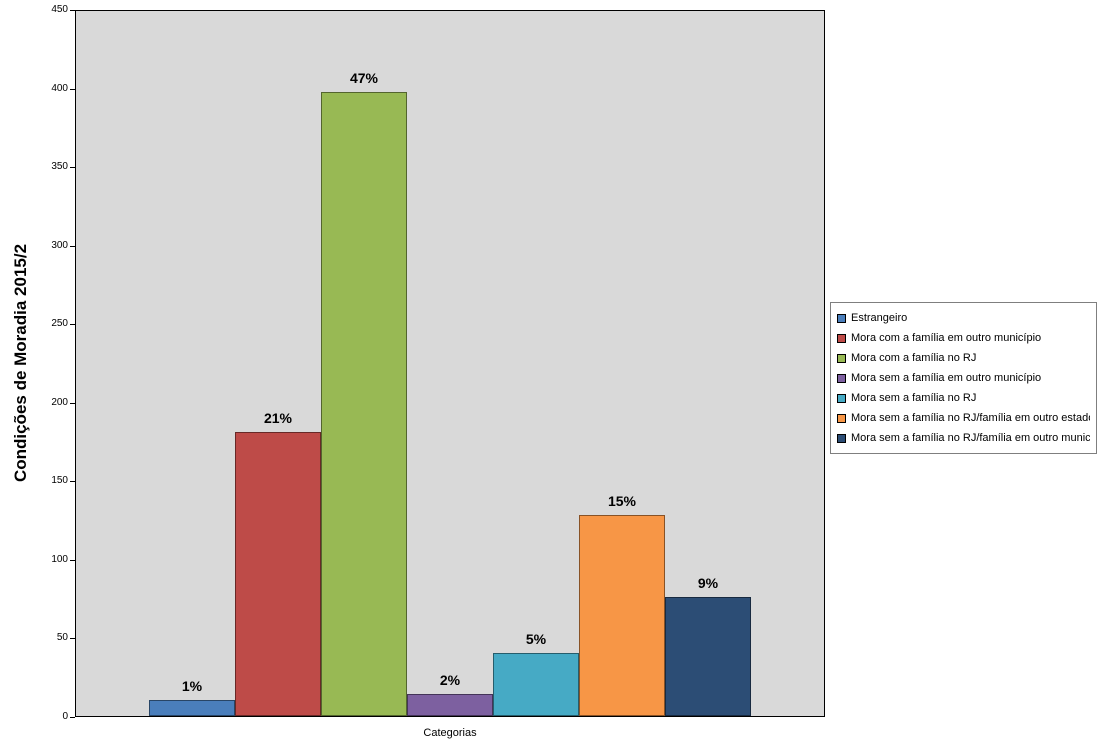 This screenshot has width=1101, height=744. What do you see at coordinates (946, 378) in the screenshot?
I see `legend-label: Mora sem a família em outro município` at bounding box center [946, 378].